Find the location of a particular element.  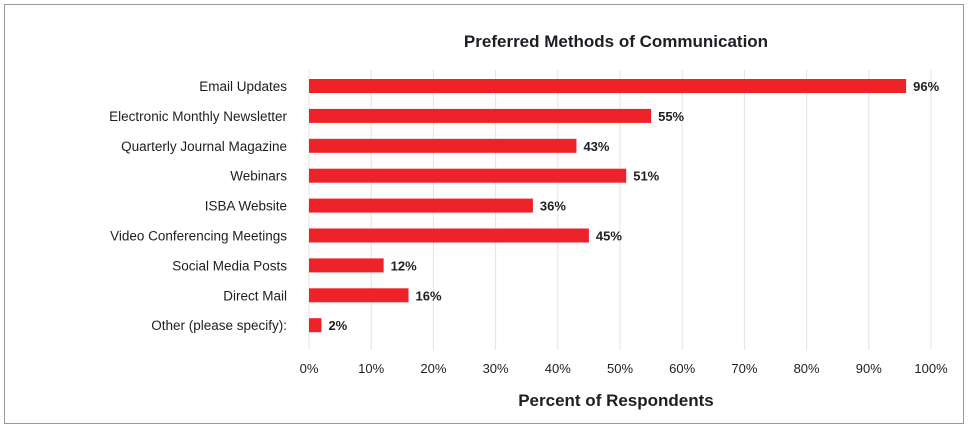

data-label: 51% is located at coordinates (646, 176).